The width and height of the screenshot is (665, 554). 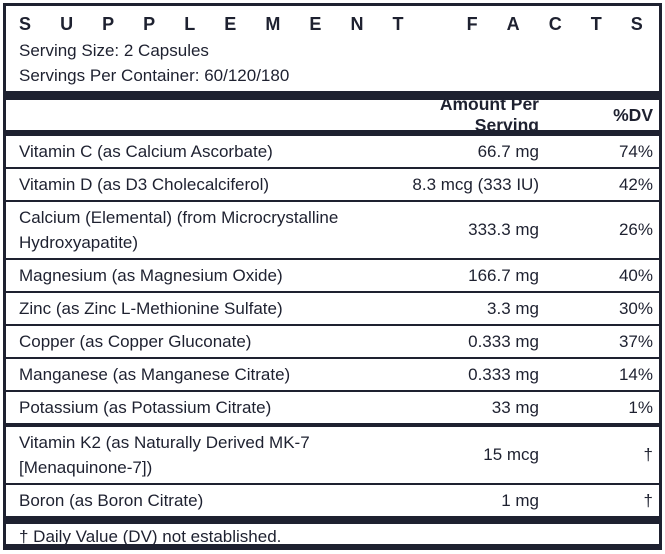 I want to click on separator-bar-top, so click(x=332, y=95).